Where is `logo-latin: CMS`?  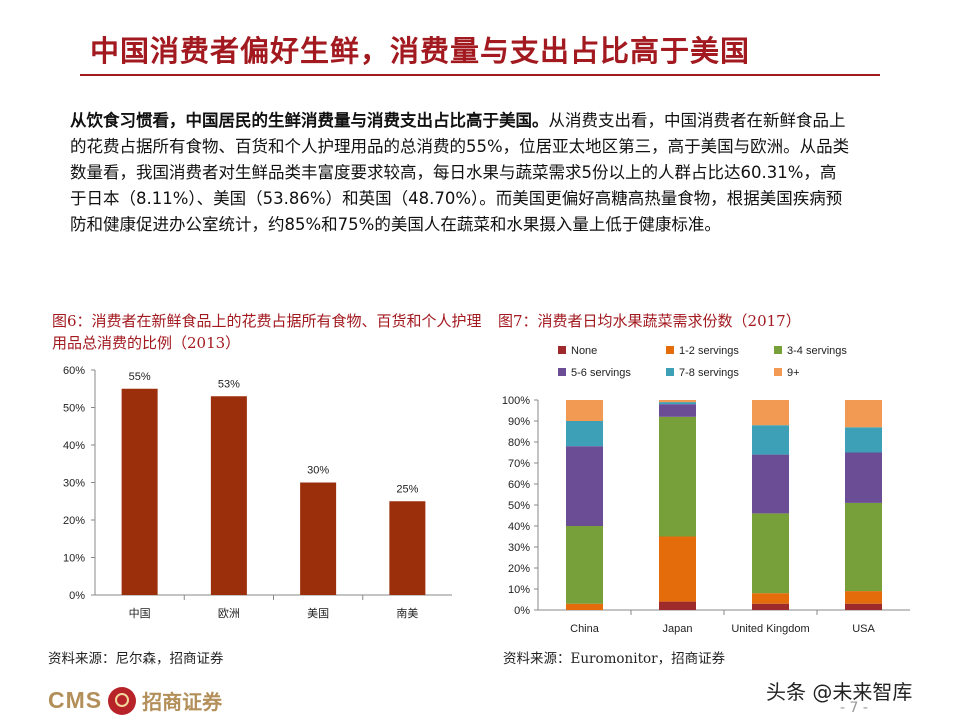 logo-latin: CMS is located at coordinates (75, 700).